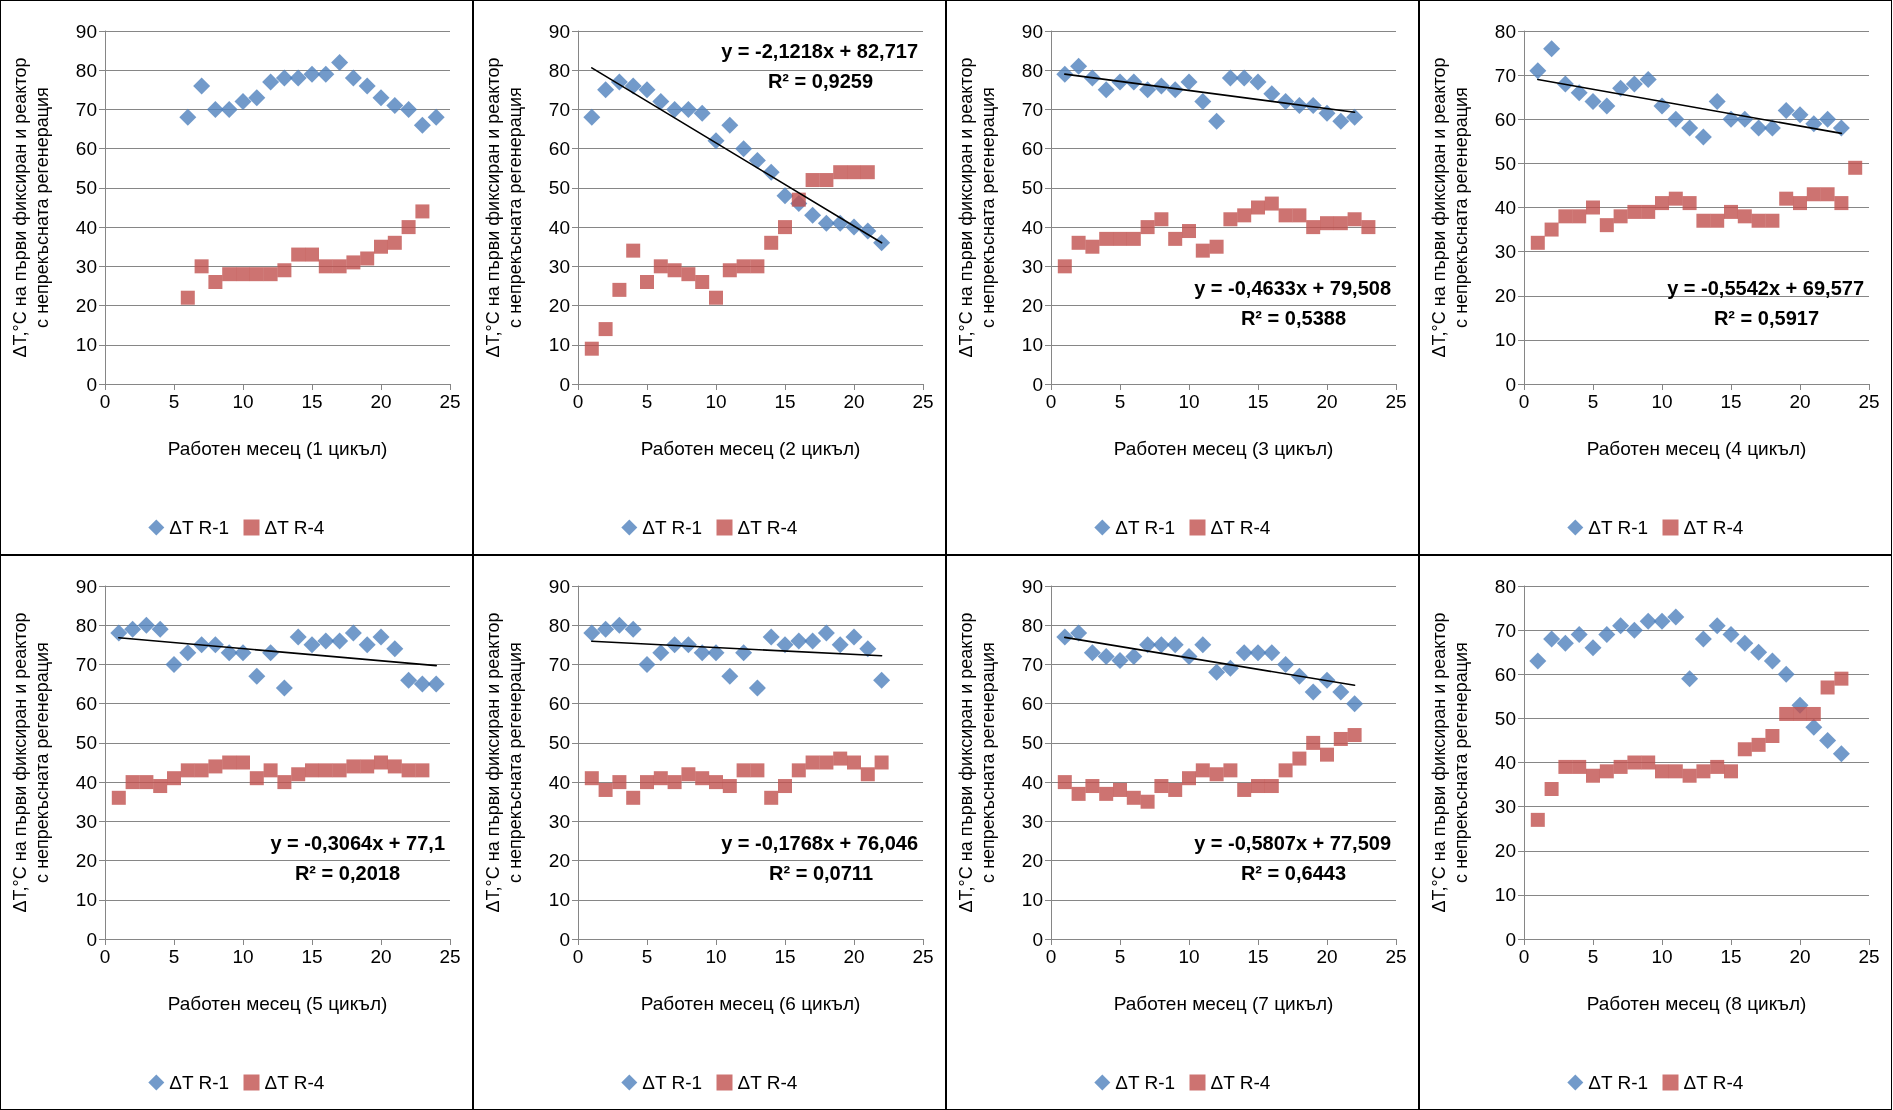 This screenshot has height=1110, width=1893. I want to click on y-tick-label: 70, so click(1505, 630).